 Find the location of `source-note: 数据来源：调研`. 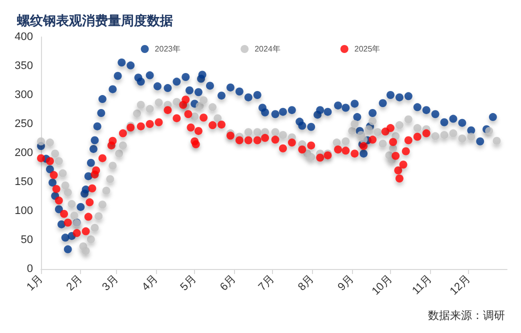

source-note: 数据来源：调研 is located at coordinates (466, 315).